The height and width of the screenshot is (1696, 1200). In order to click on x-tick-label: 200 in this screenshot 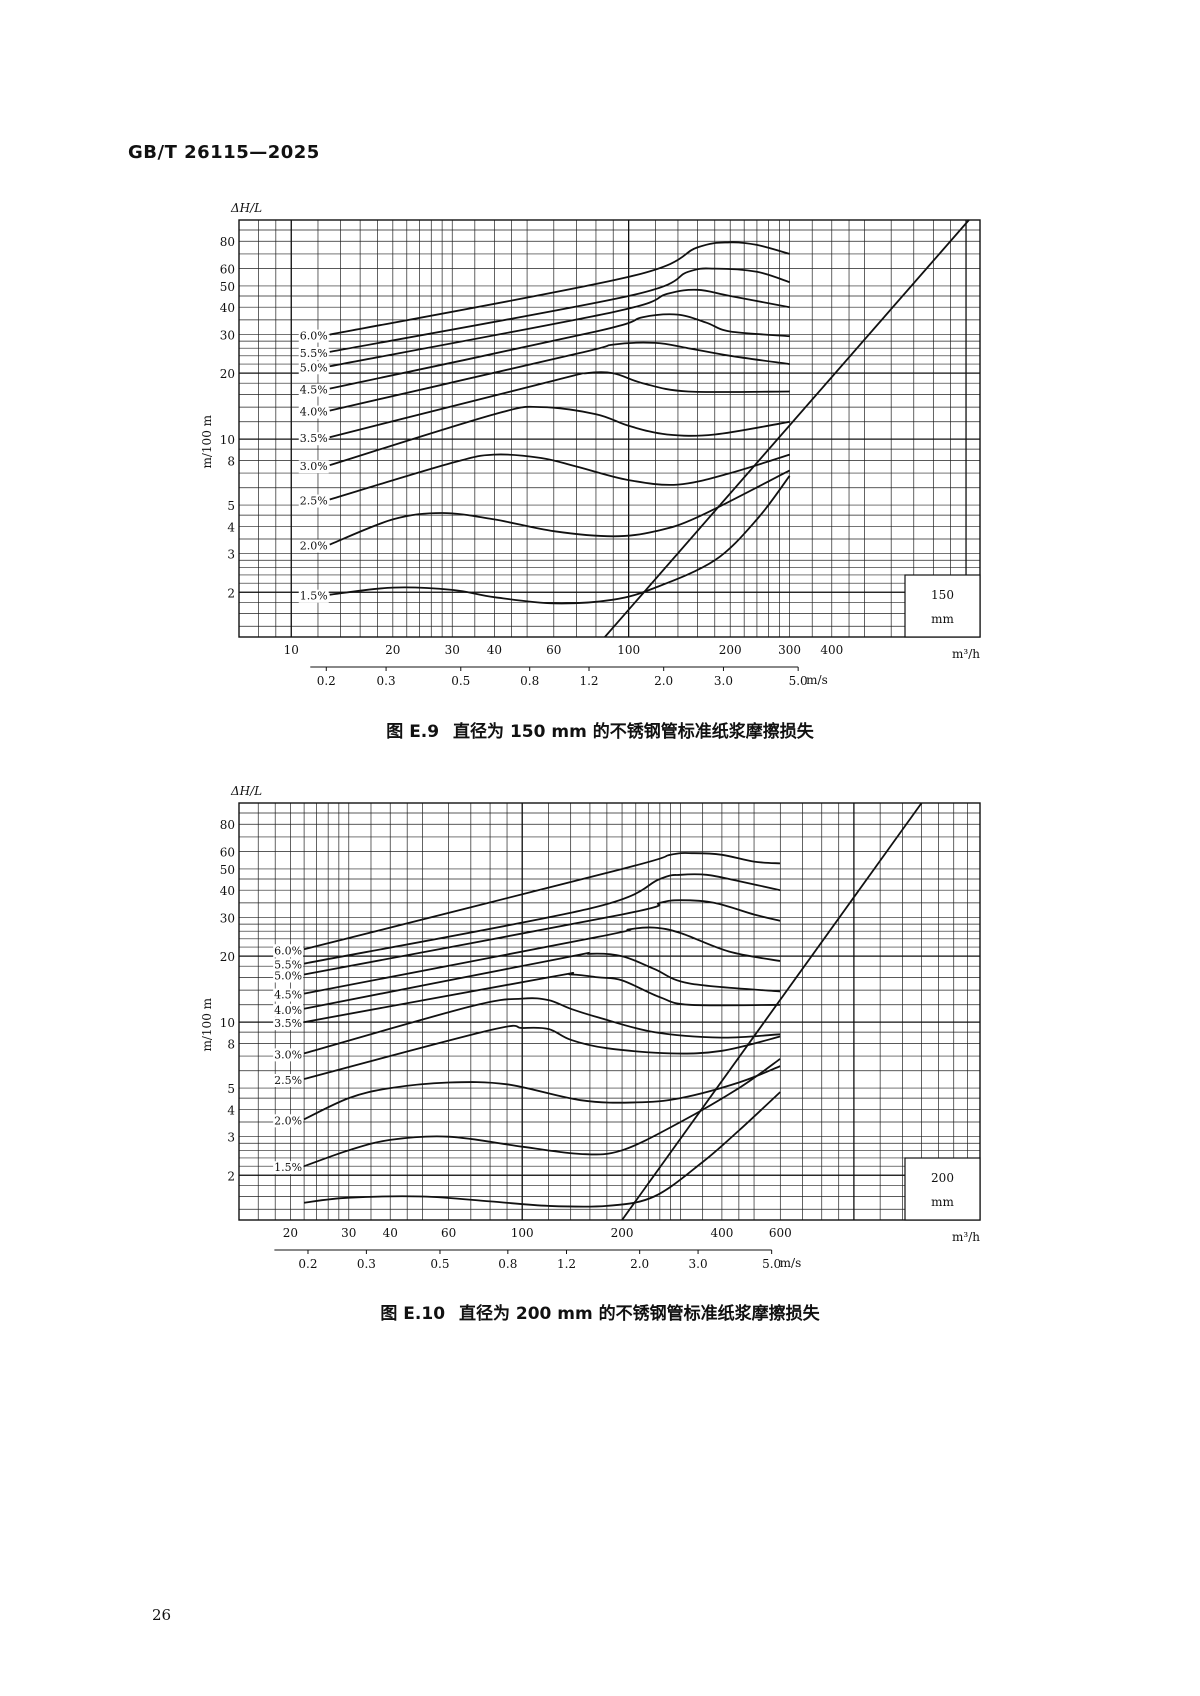, I will do `click(730, 650)`.